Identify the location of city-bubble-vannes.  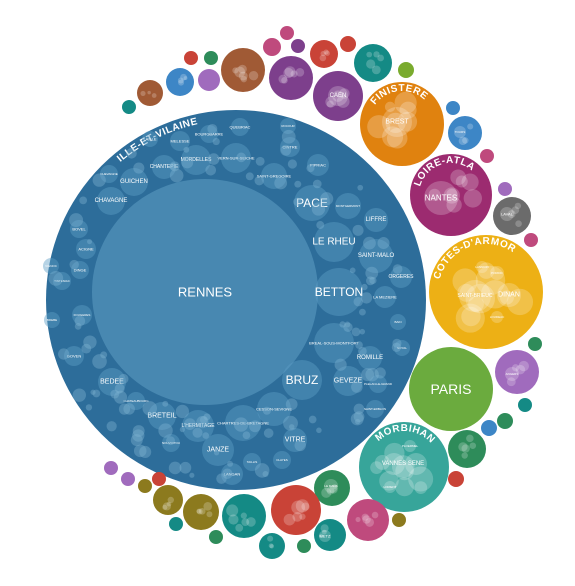
(394, 464).